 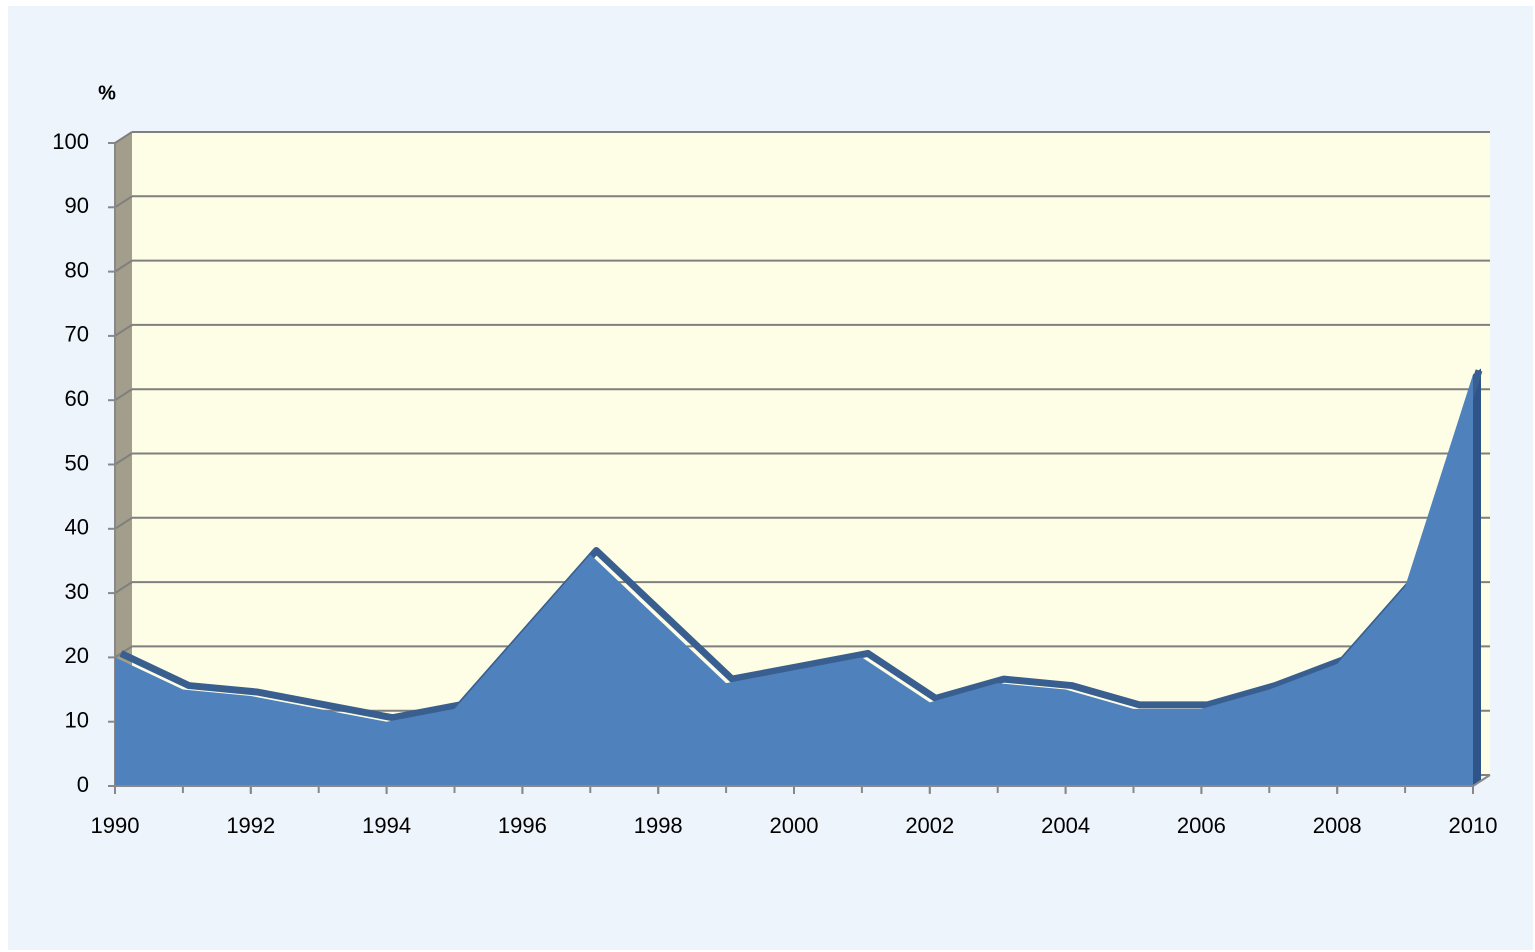 What do you see at coordinates (658, 825) in the screenshot?
I see `x-tick-label: 1998` at bounding box center [658, 825].